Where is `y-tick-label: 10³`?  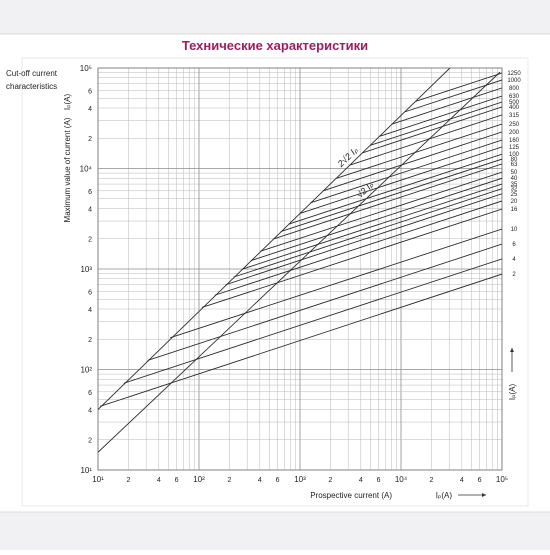
y-tick-label: 10³ is located at coordinates (86, 269).